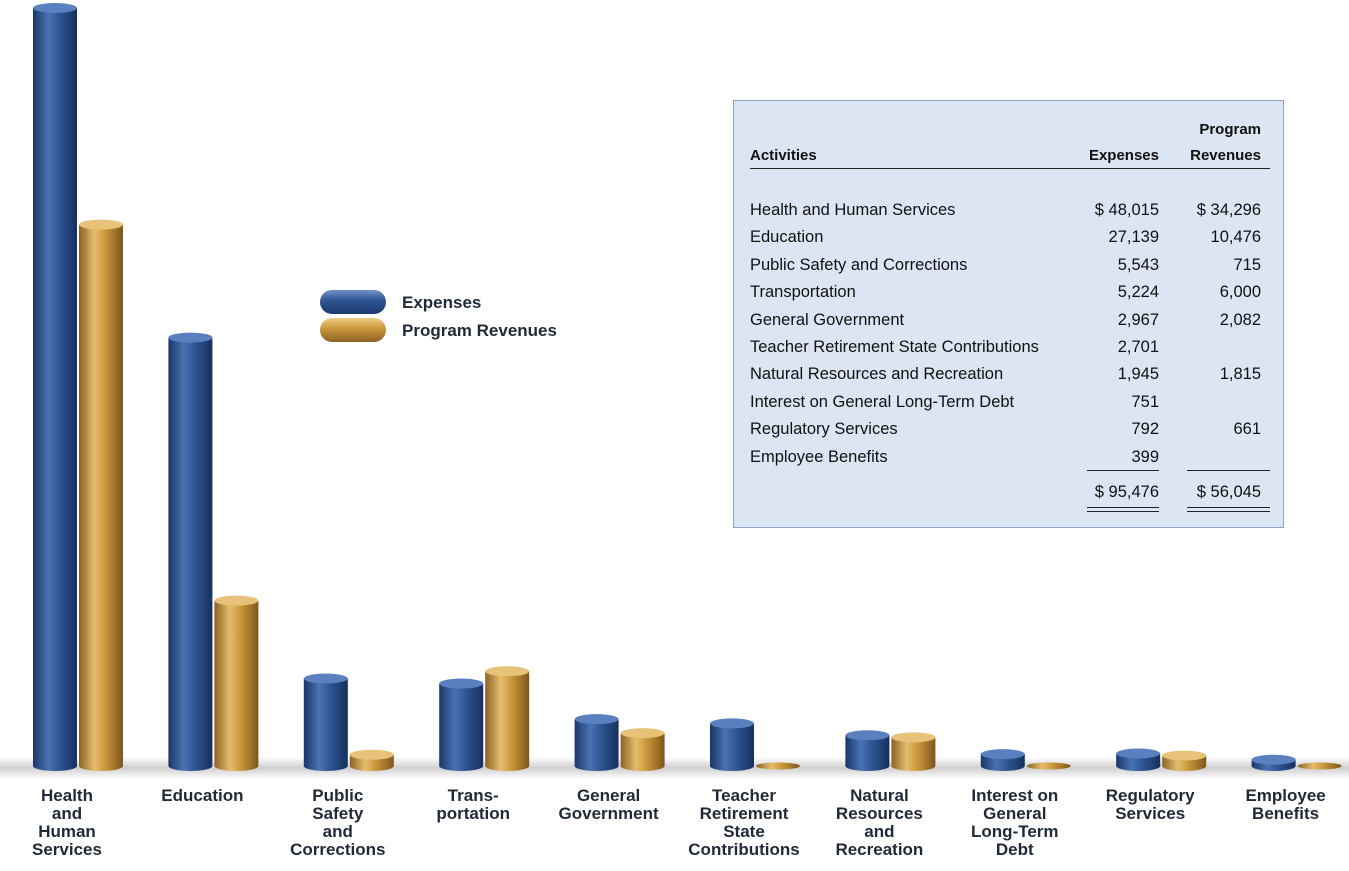 This screenshot has width=1349, height=871. I want to click on category-label: Interest on General Long-Term Debt, so click(1015, 822).